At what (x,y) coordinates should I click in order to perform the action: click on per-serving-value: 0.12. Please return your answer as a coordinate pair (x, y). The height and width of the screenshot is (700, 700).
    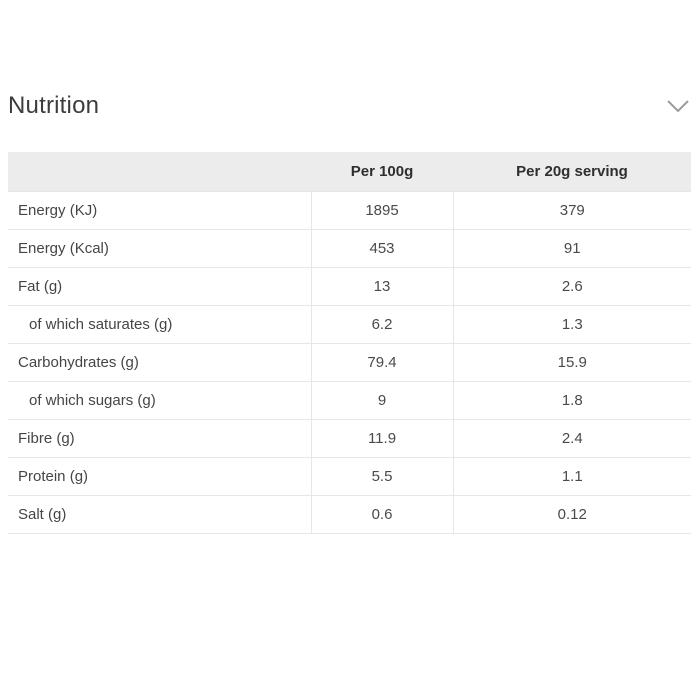
    Looking at the image, I should click on (571, 514).